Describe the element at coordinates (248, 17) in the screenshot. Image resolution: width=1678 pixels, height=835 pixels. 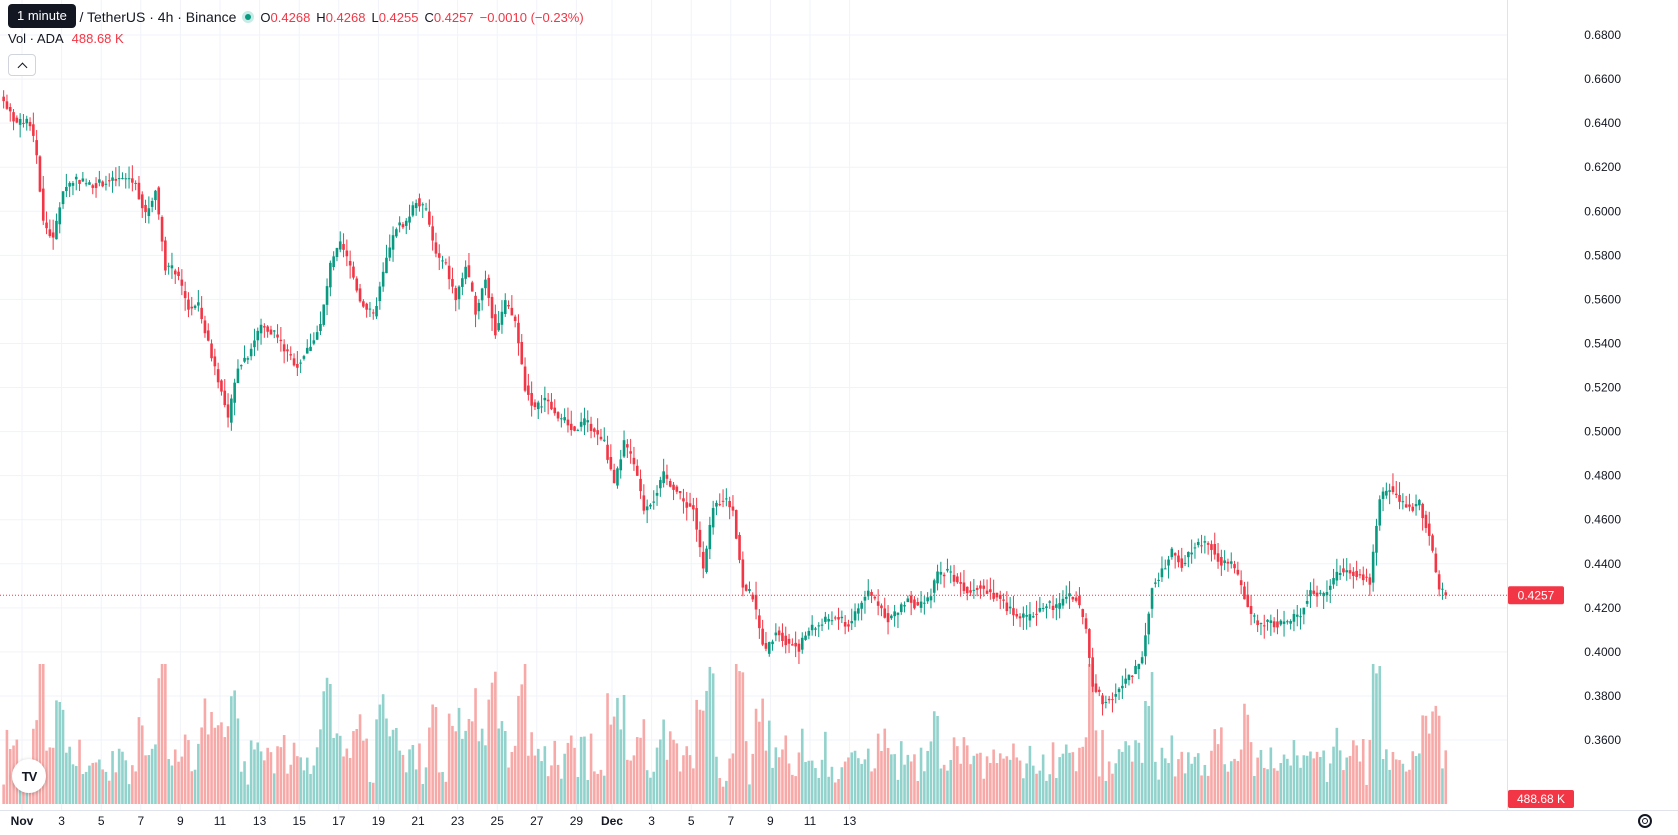
I see `market-status-icon` at that location.